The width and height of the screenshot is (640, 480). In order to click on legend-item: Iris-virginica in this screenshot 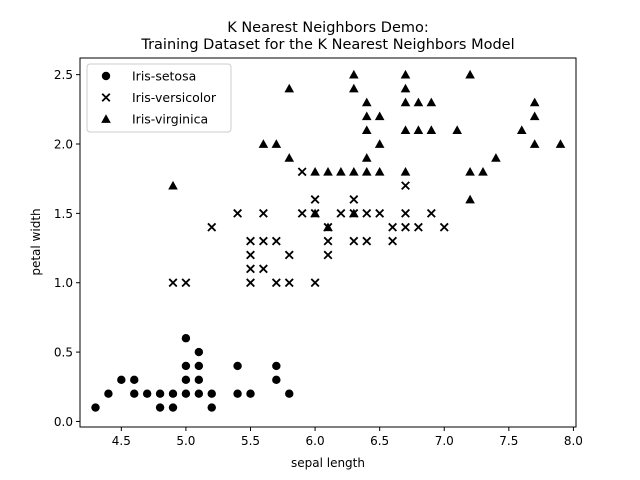, I will do `click(154, 119)`.